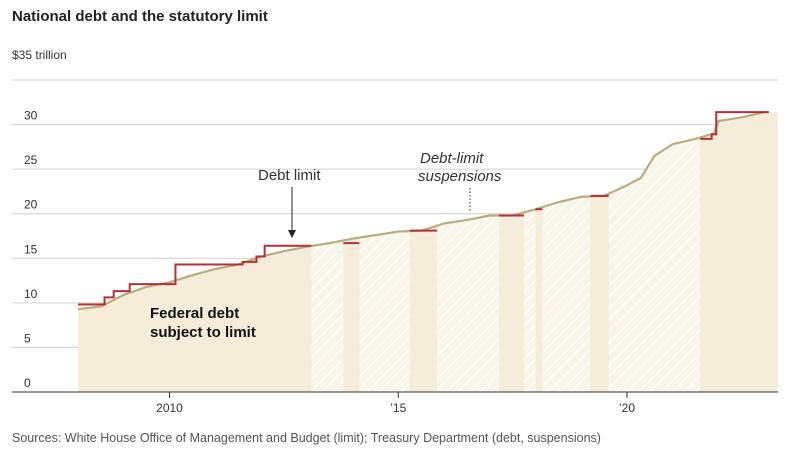  I want to click on x-tick-label: ’15, so click(398, 408).